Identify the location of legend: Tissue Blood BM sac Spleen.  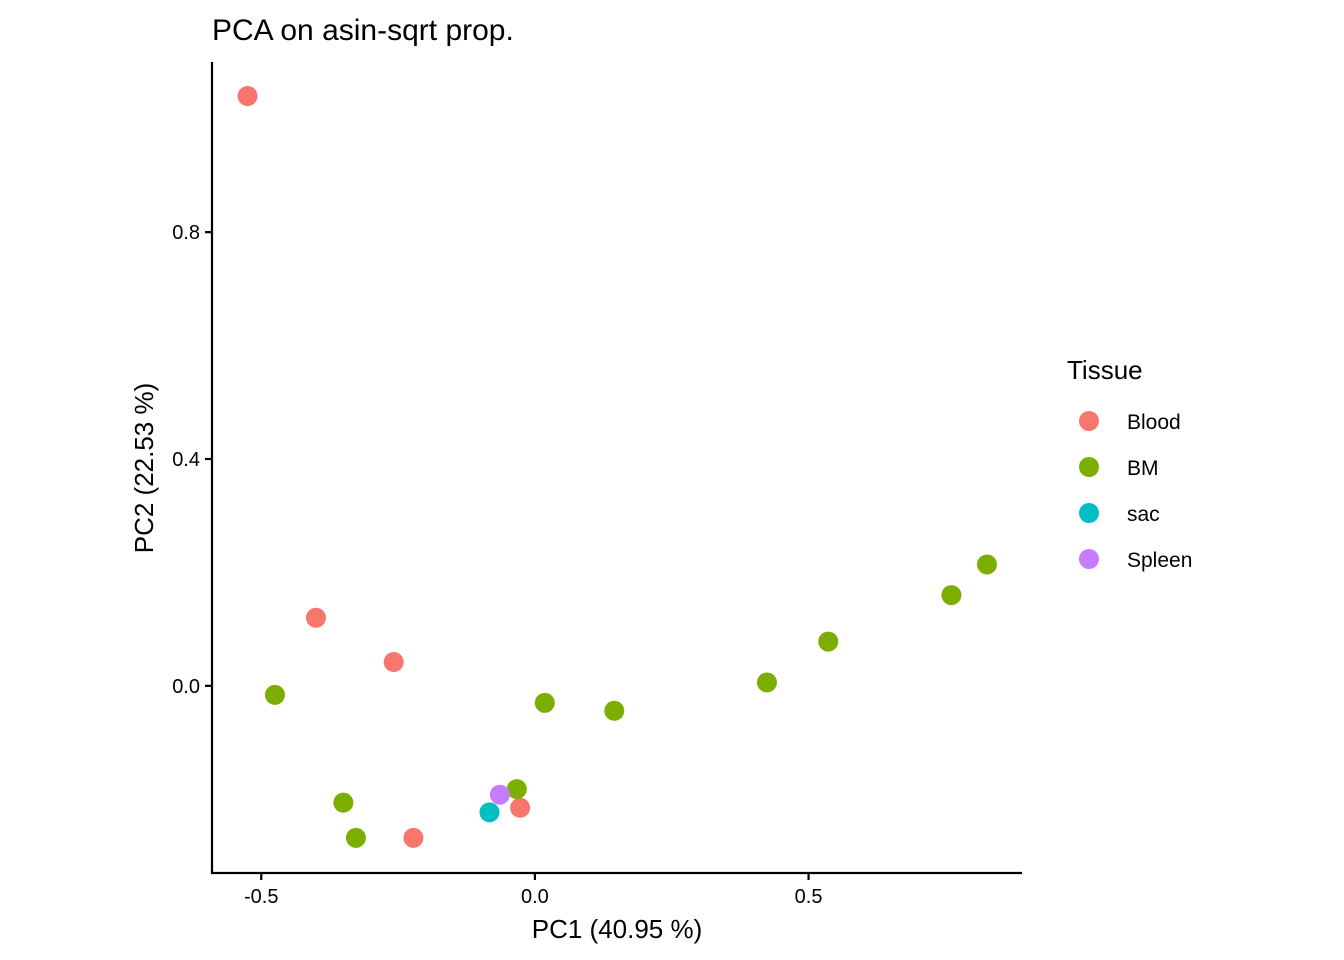
(1129, 463).